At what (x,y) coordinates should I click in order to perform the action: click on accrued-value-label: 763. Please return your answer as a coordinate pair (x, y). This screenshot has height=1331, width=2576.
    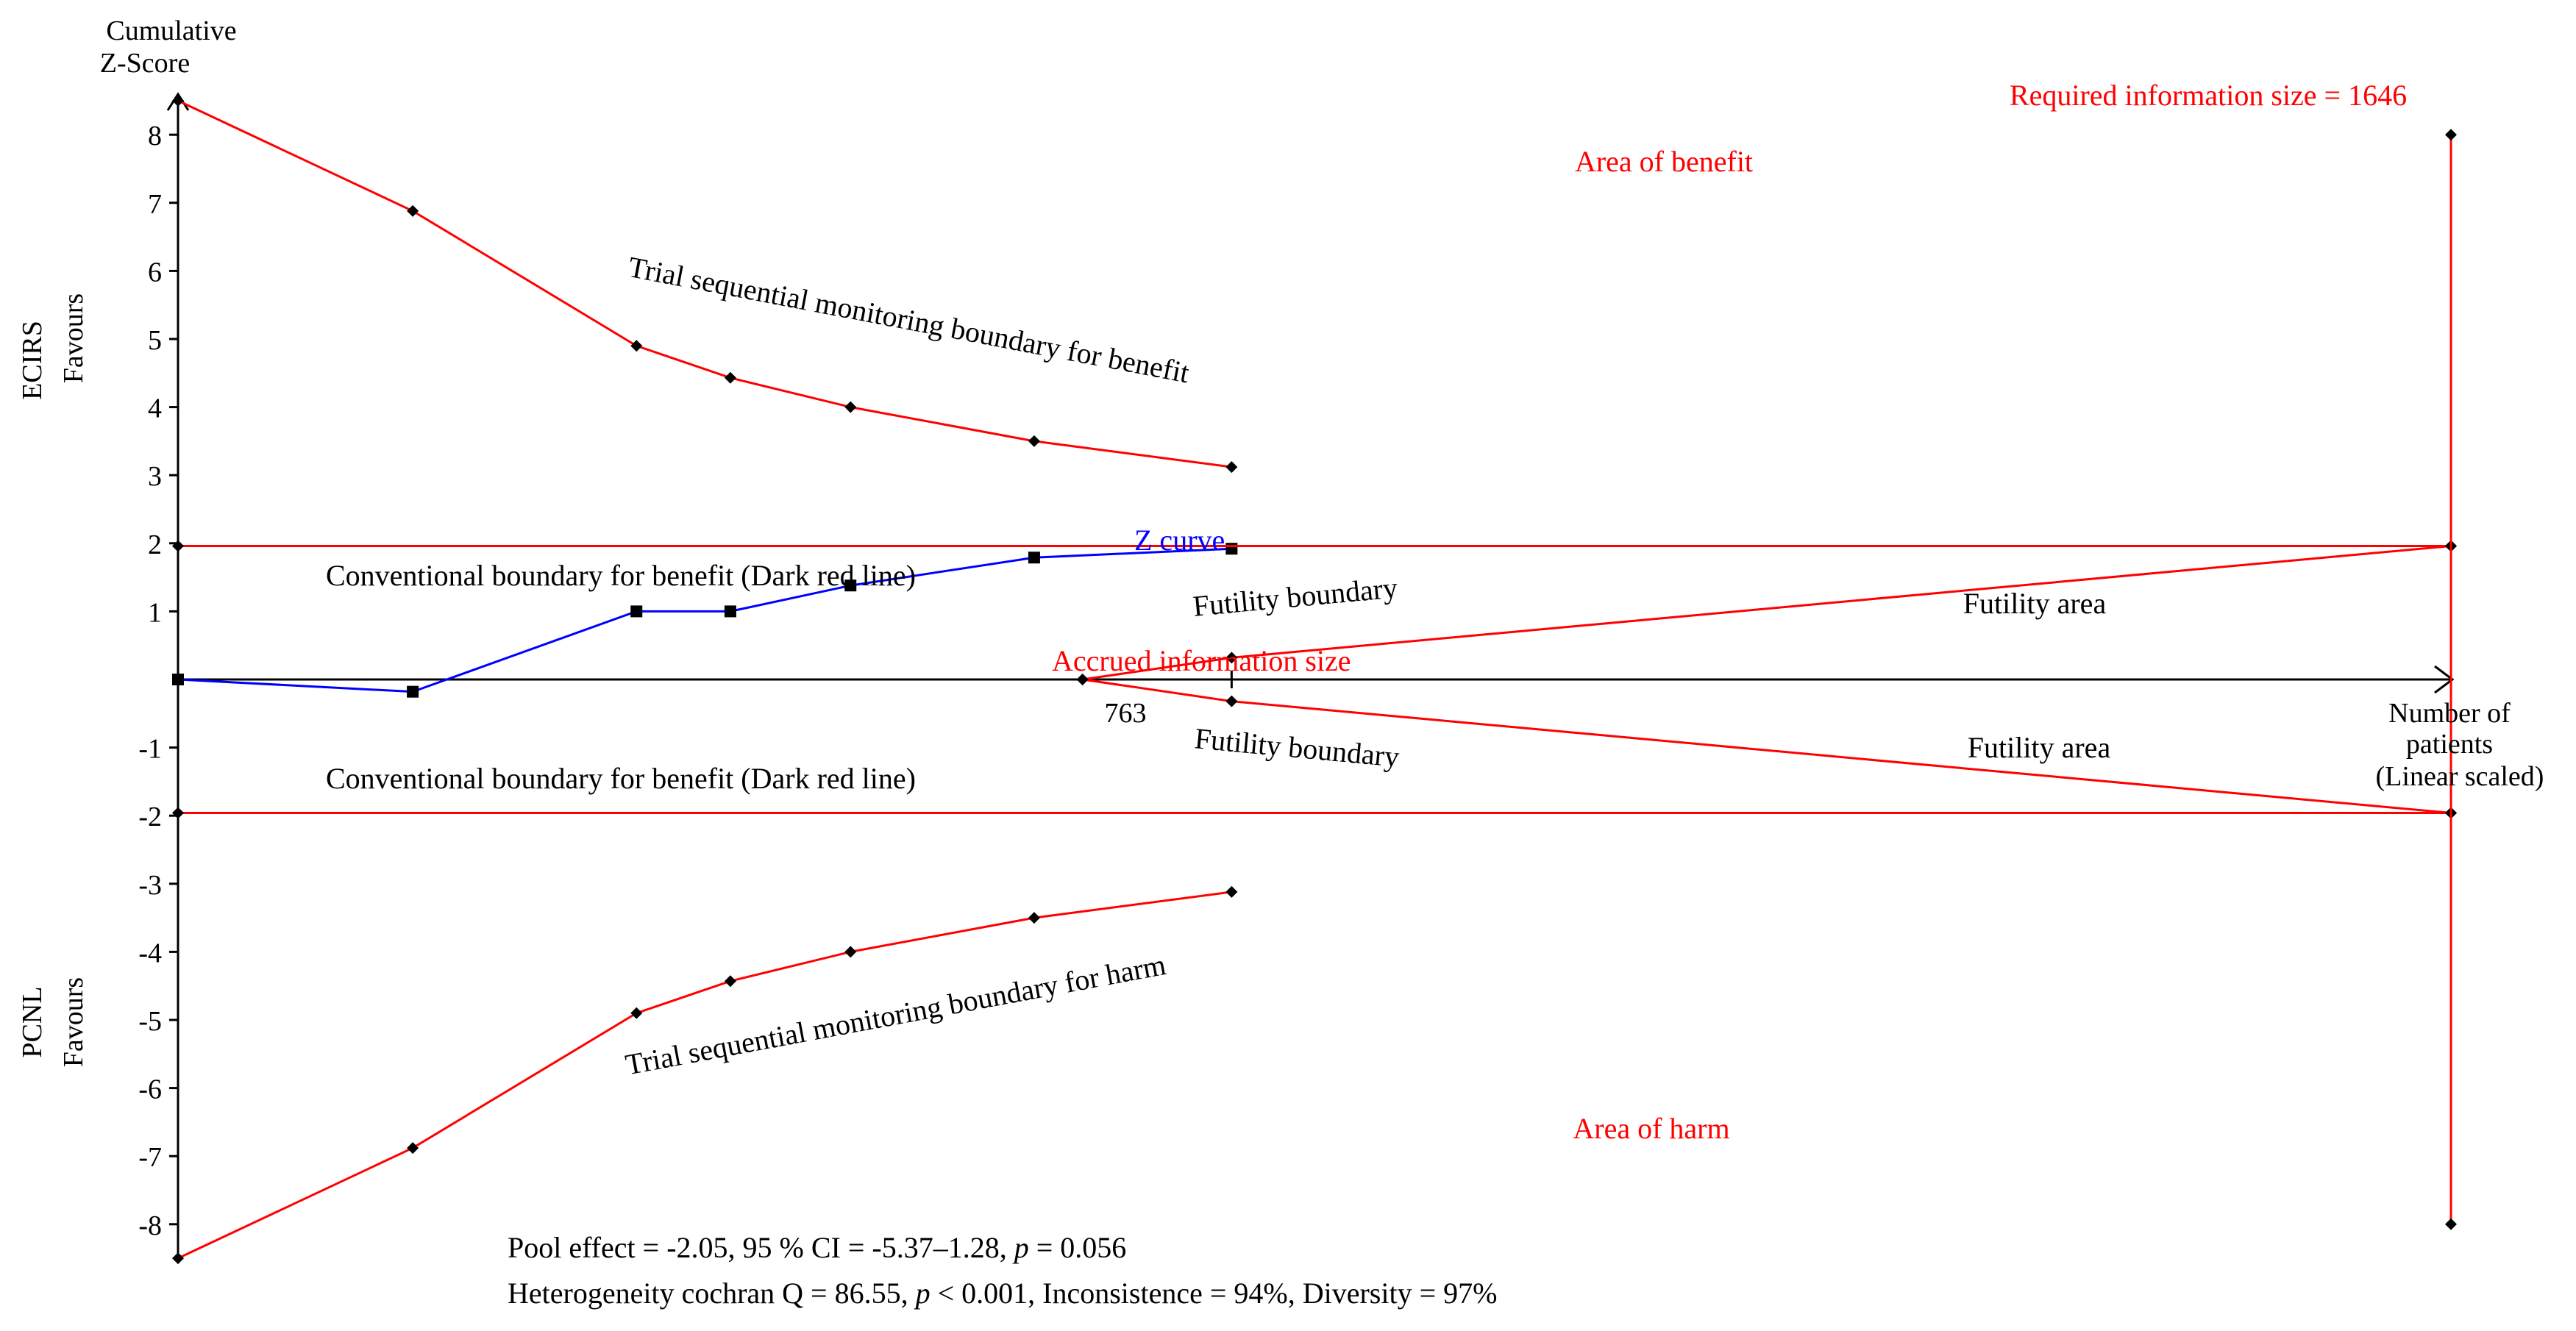
    Looking at the image, I should click on (1126, 713).